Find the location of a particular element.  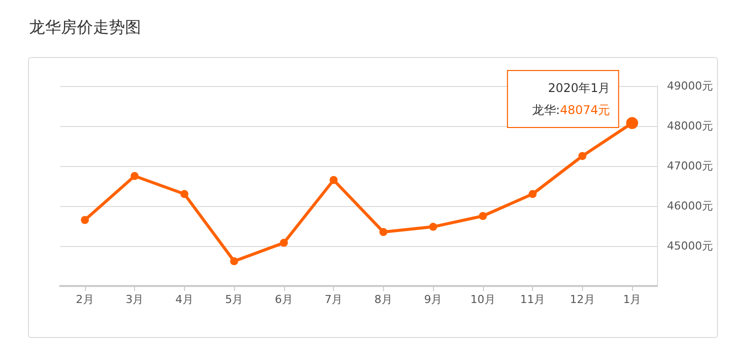

y-tick-label: 49000元 is located at coordinates (690, 86).